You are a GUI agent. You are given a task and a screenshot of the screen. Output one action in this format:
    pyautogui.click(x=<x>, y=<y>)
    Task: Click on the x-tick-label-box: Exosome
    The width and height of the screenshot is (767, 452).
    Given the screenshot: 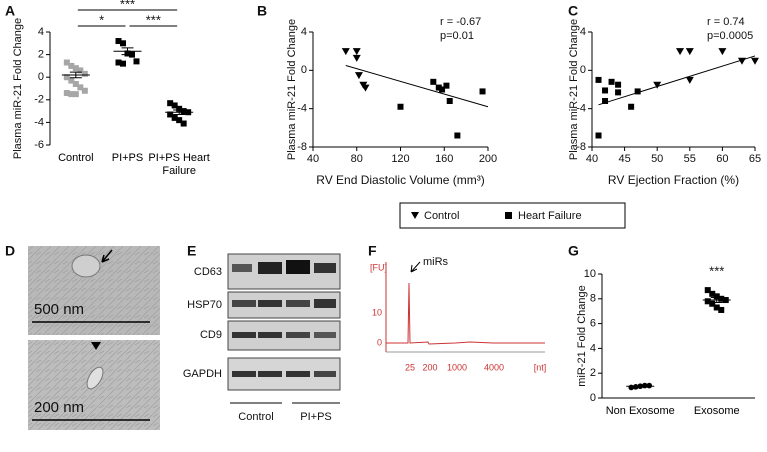 What is the action you would take?
    pyautogui.click(x=717, y=411)
    